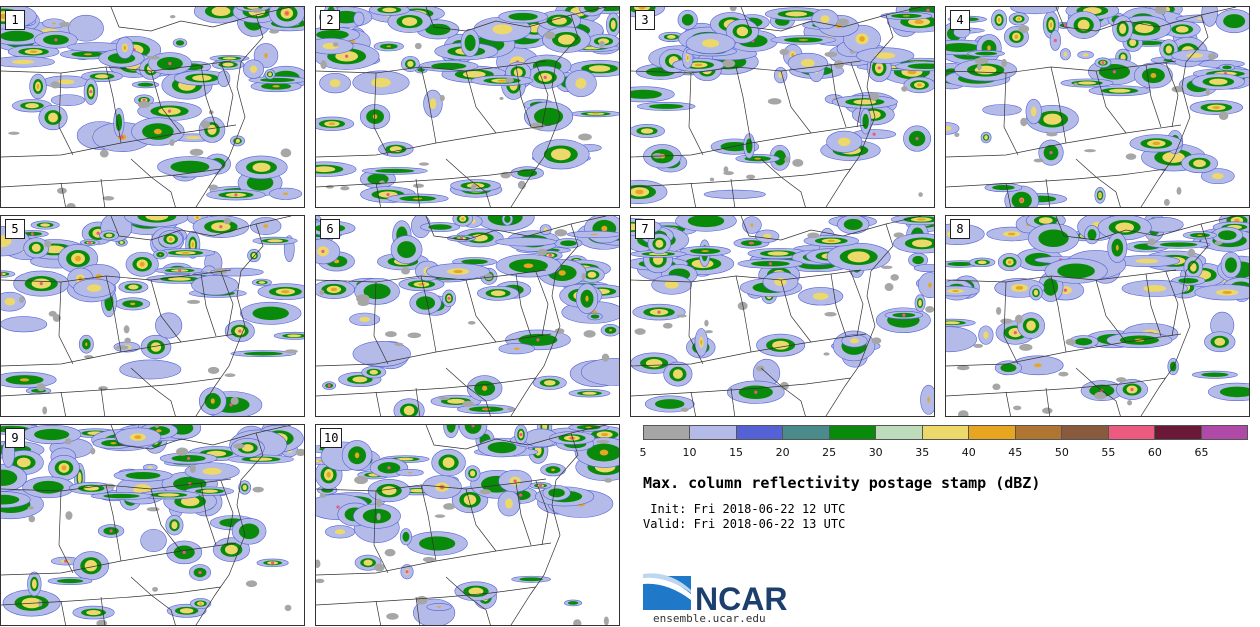 Image resolution: width=1260 pixels, height=627 pixels. What do you see at coordinates (330, 229) in the screenshot?
I see `member-number-label: 6` at bounding box center [330, 229].